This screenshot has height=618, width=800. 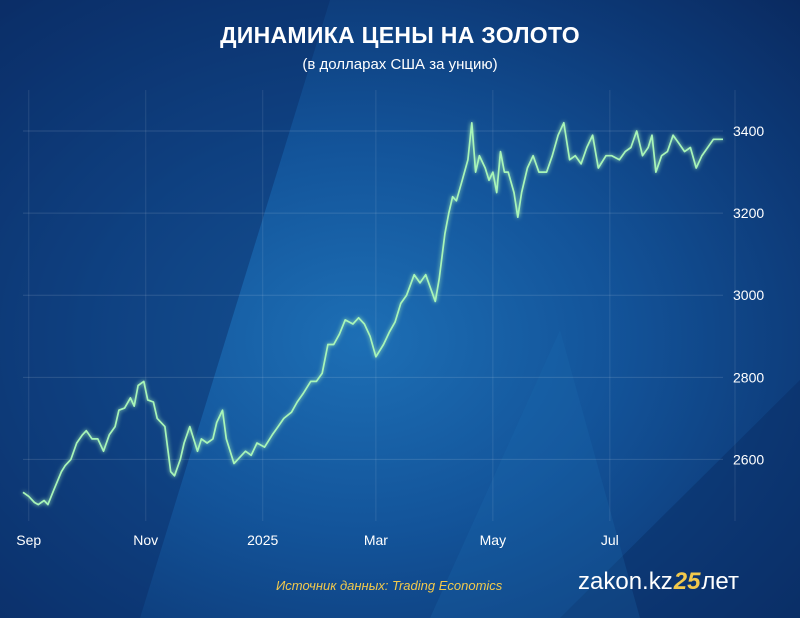 I want to click on x-tick-label: 2025, so click(x=262, y=540).